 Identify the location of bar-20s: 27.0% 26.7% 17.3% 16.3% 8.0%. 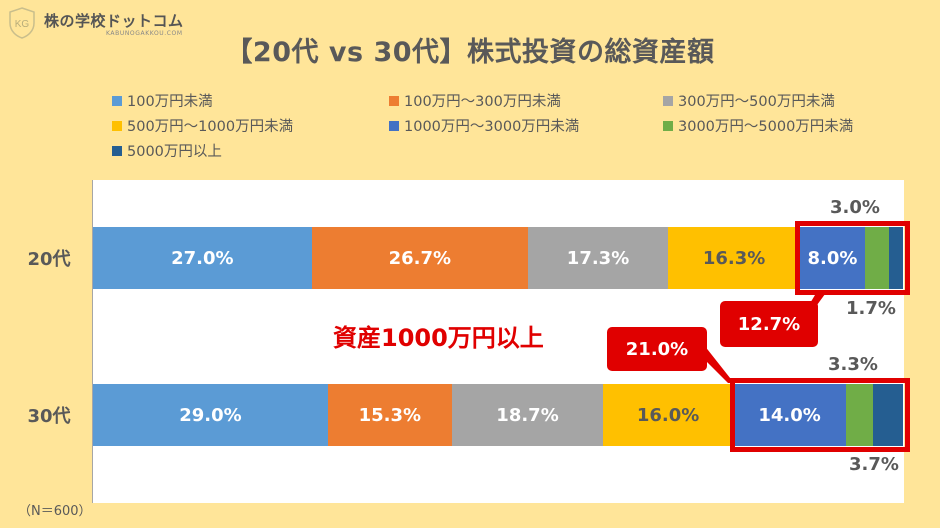
(498, 258).